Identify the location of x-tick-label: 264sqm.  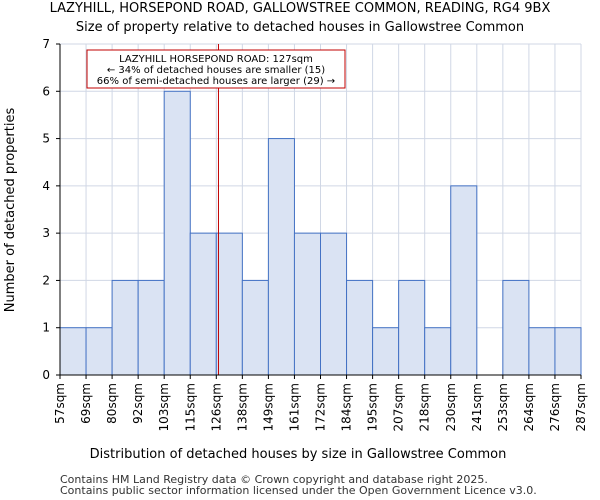
(529, 407).